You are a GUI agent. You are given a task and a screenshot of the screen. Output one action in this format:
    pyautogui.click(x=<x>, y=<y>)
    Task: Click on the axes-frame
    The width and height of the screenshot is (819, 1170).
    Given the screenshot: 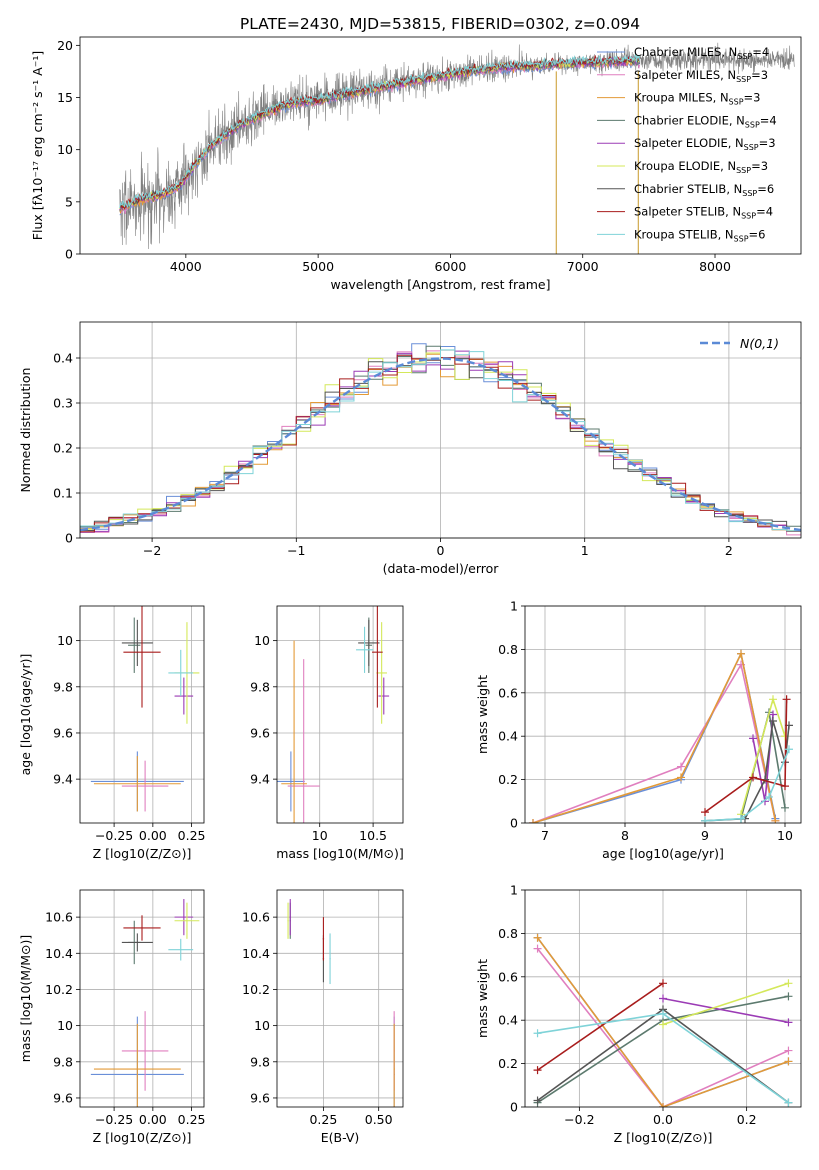 What is the action you would take?
    pyautogui.click(x=663, y=998)
    